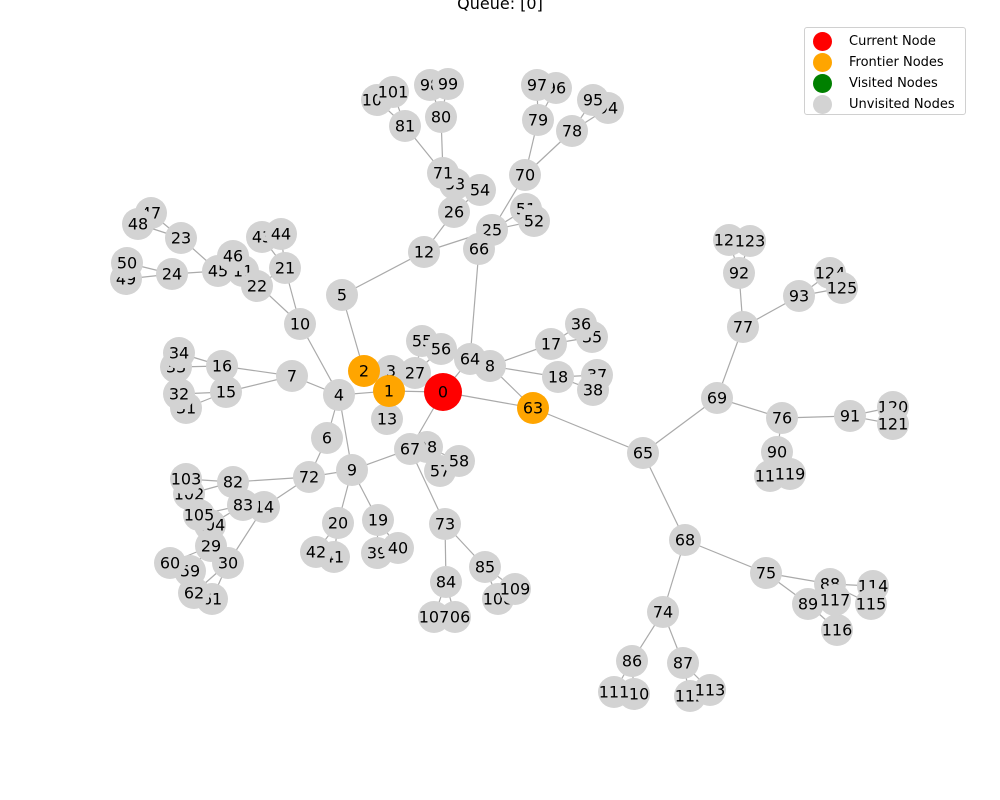 The height and width of the screenshot is (800, 1000). I want to click on unvisited-node-62: 62, so click(194, 593).